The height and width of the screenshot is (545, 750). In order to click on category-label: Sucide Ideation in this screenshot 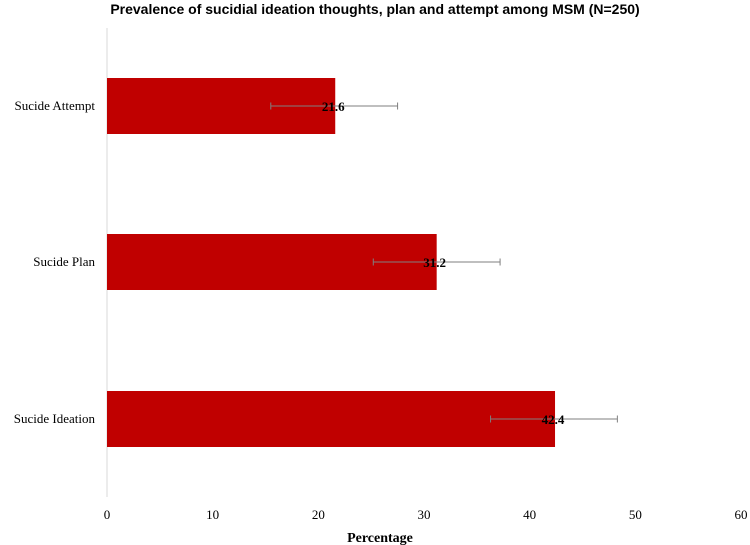, I will do `click(55, 418)`.